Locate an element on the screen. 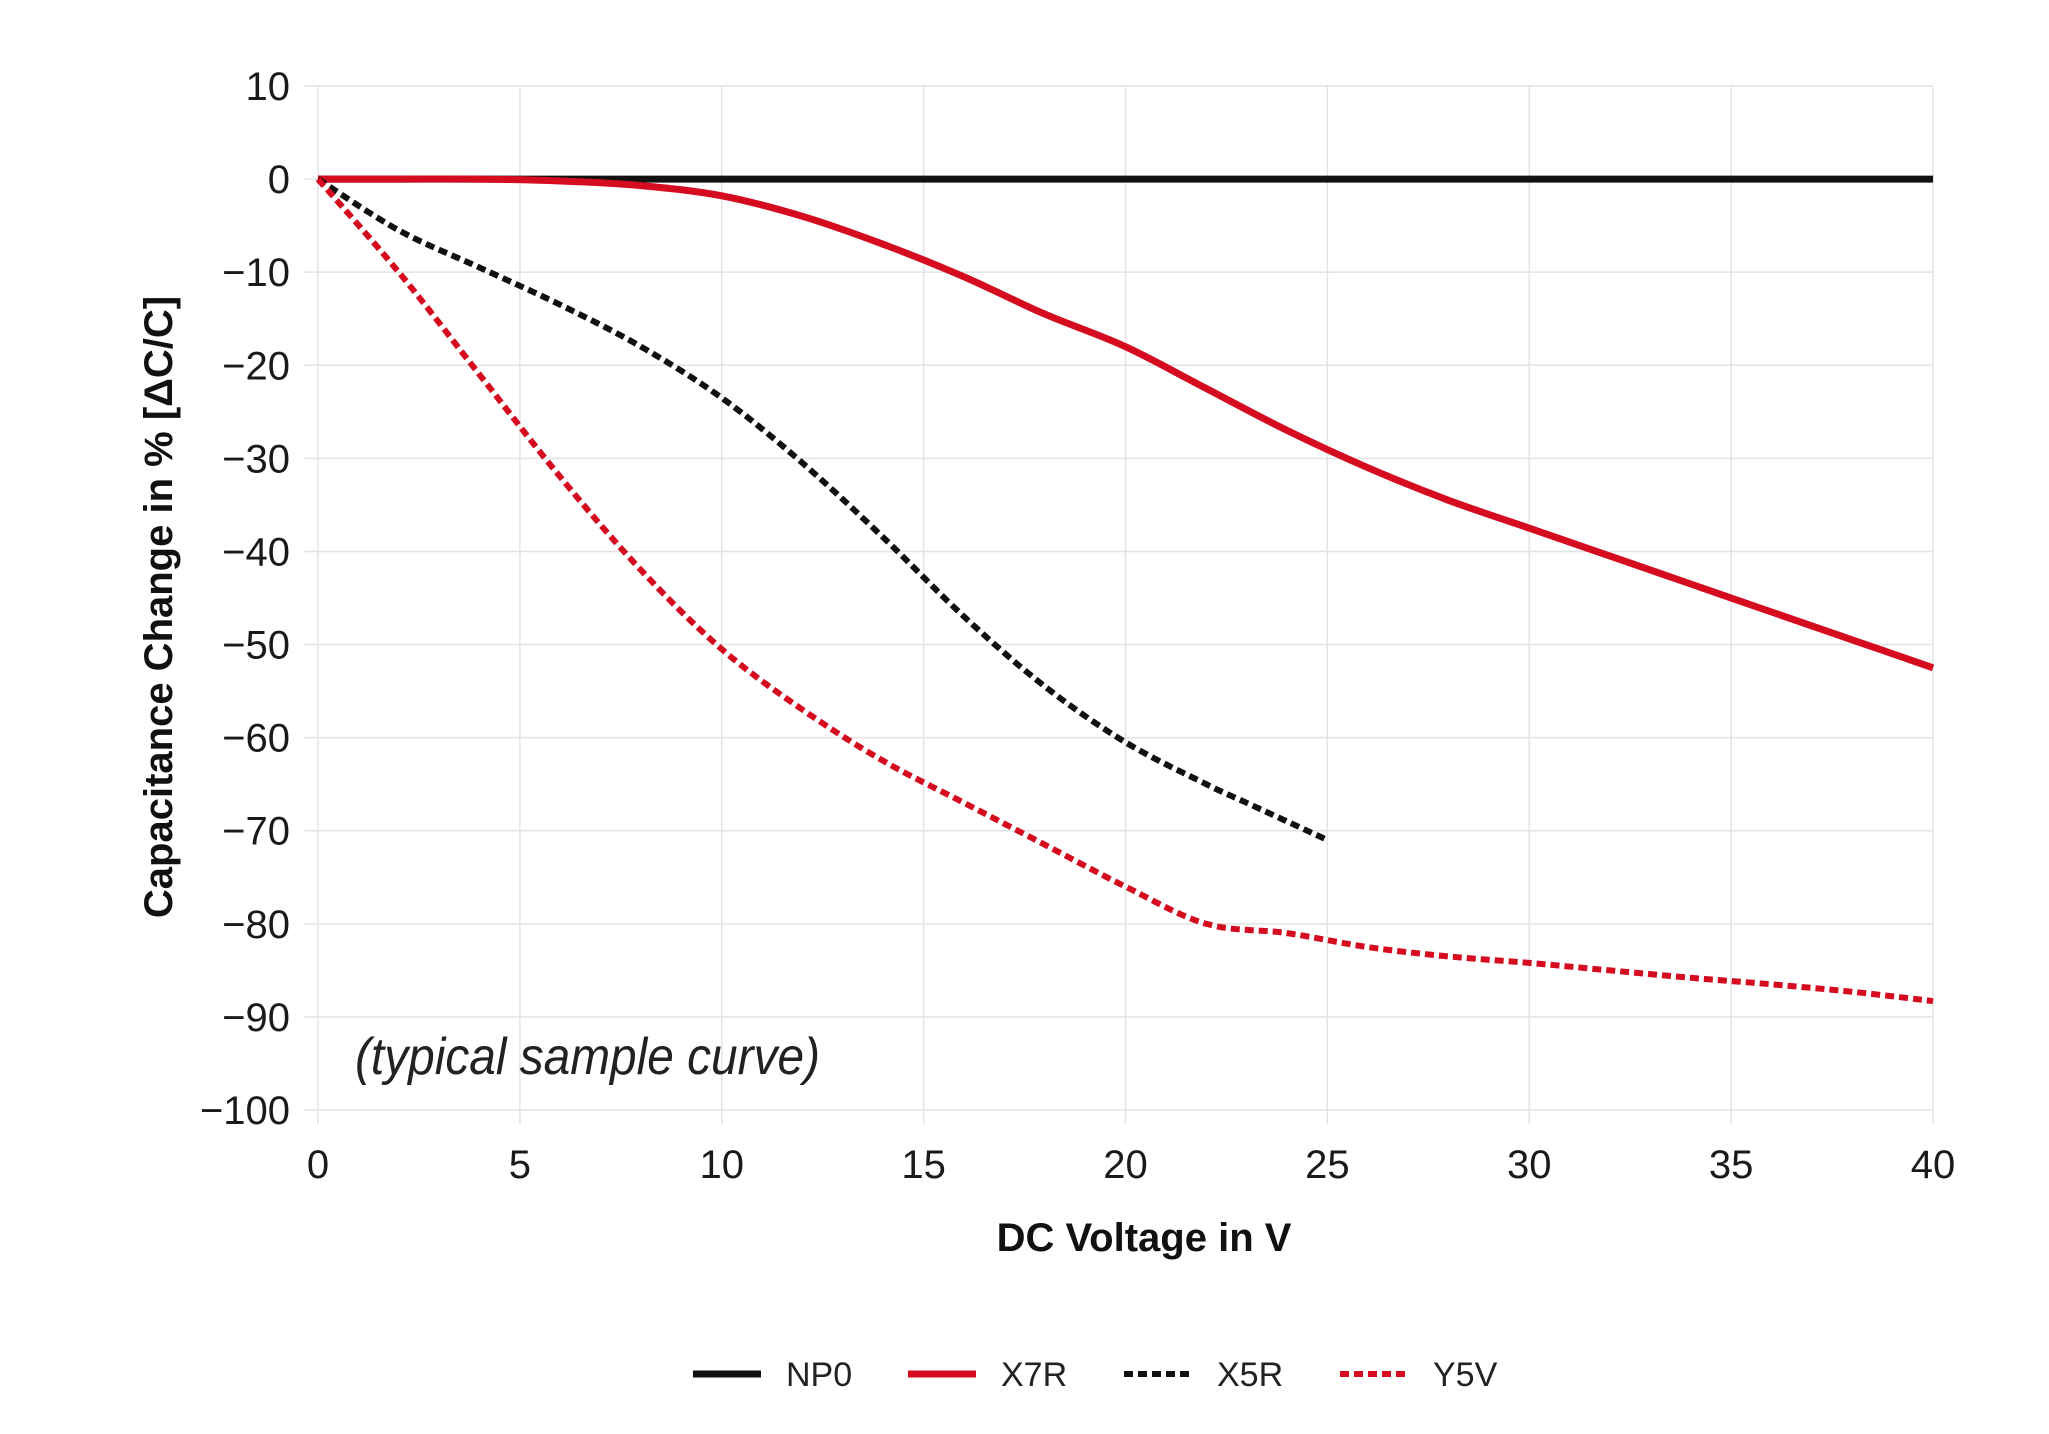 The width and height of the screenshot is (2049, 1434). x-tick-label: 25 is located at coordinates (1327, 1165).